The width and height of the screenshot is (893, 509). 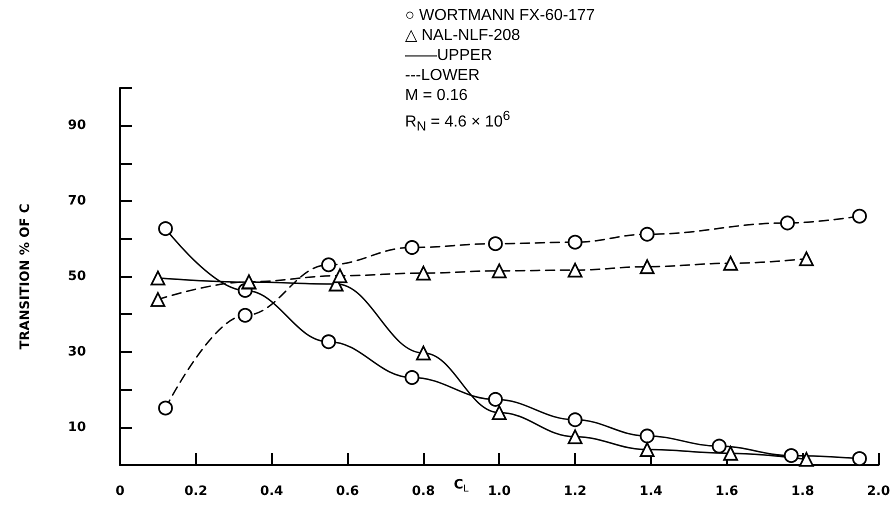 I want to click on text: ---LOWER, so click(x=443, y=76).